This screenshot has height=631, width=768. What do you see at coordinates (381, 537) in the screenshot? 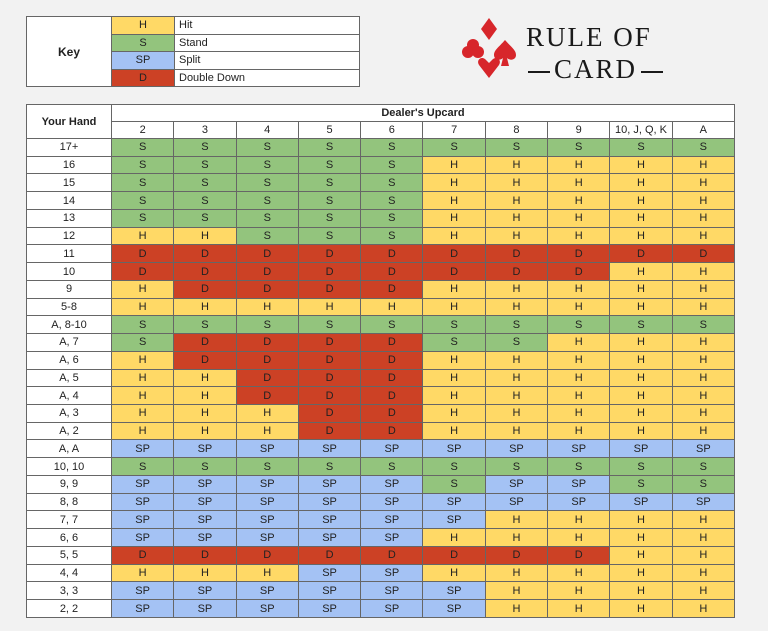
I see `table-row: 6, 6 SP SP SP SP SP H H H H H` at bounding box center [381, 537].